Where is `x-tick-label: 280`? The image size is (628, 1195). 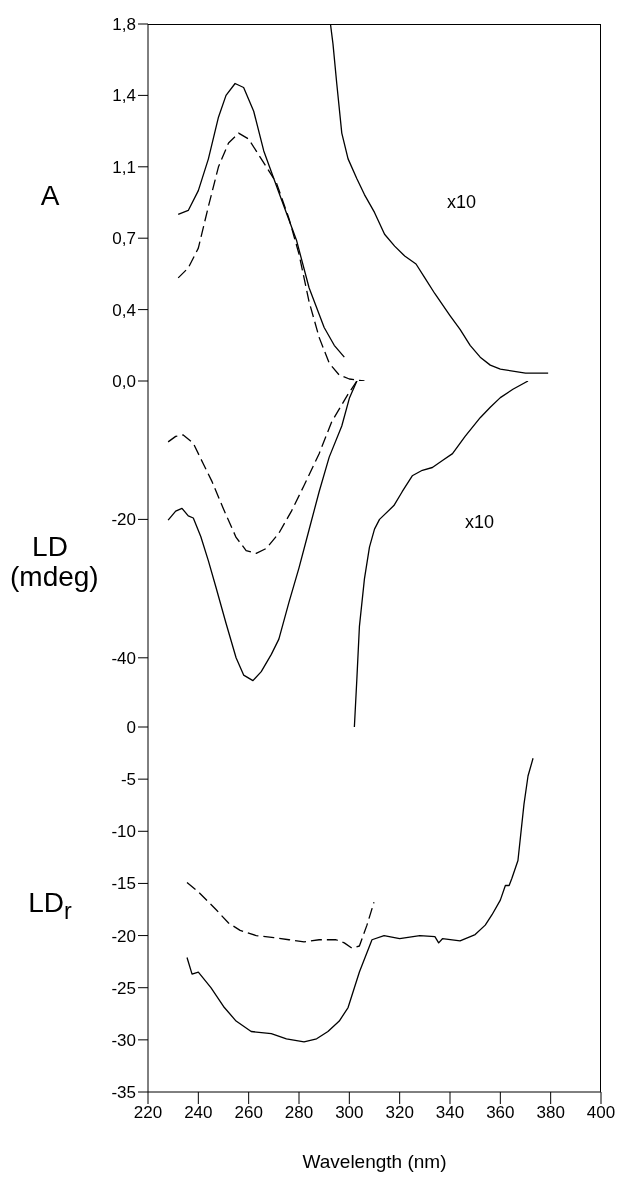 x-tick-label: 280 is located at coordinates (299, 1113).